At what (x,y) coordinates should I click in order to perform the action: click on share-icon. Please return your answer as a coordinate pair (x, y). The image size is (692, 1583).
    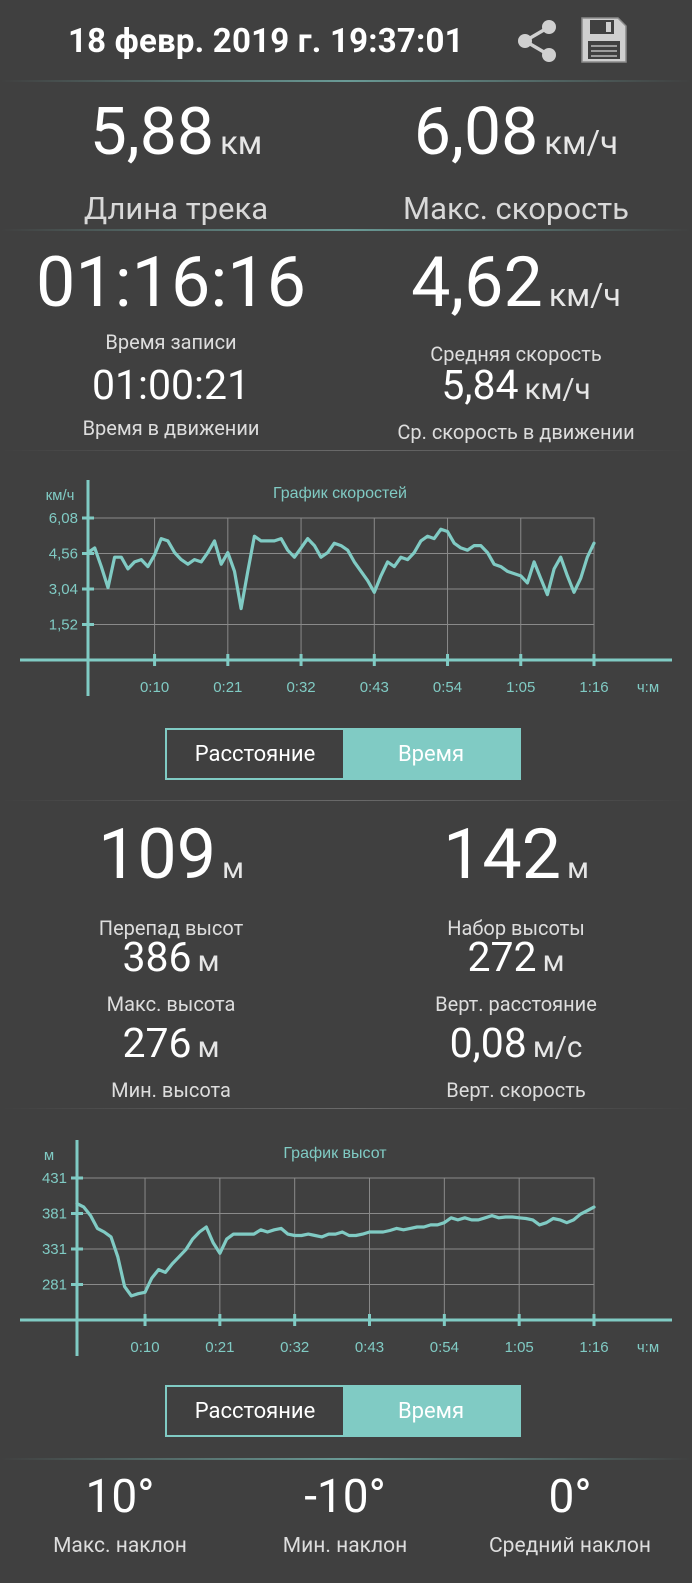
    Looking at the image, I should click on (537, 41).